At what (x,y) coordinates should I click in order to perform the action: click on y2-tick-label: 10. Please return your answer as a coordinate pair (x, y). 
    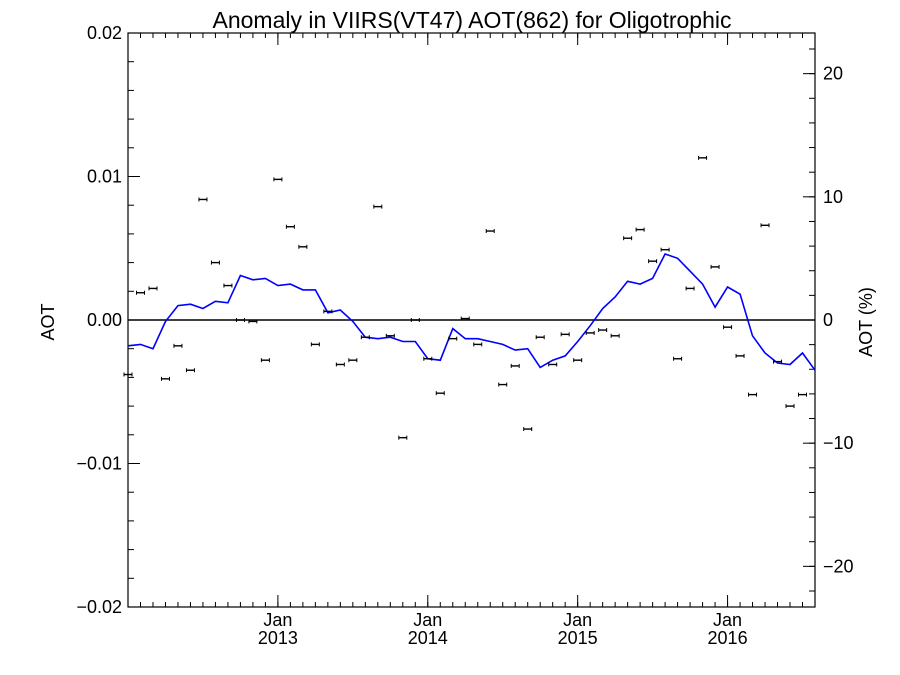
    Looking at the image, I should click on (833, 197).